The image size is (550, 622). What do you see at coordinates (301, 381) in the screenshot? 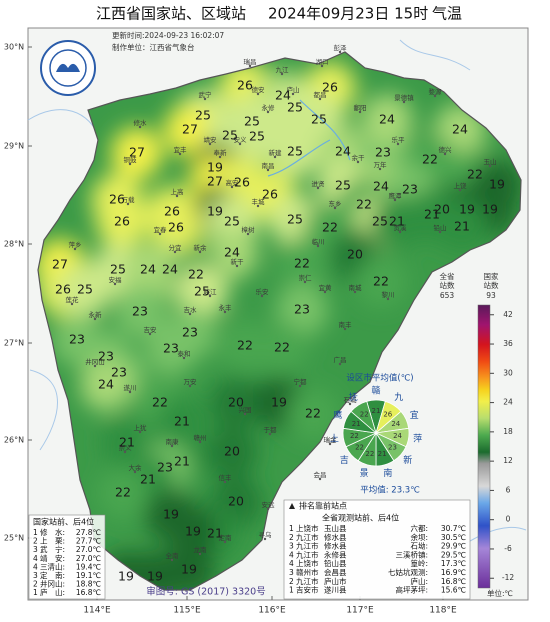
I see `city-label: 宁都` at bounding box center [301, 381].